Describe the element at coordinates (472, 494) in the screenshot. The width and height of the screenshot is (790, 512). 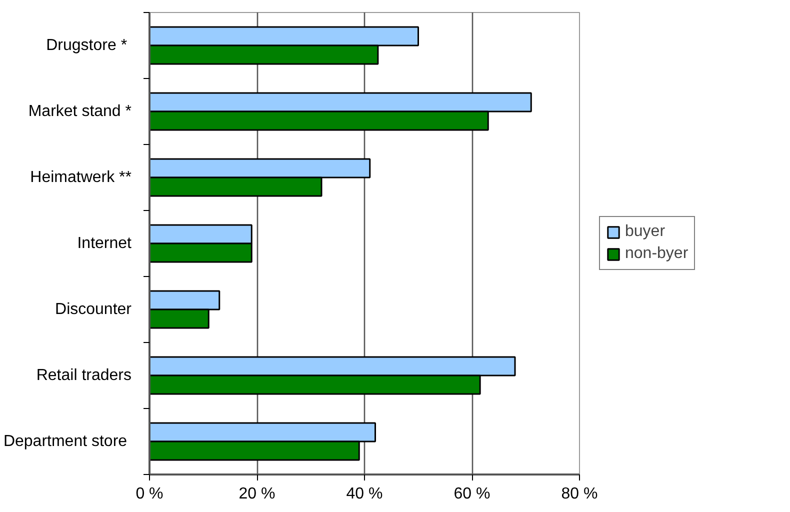
I see `x-tick-label: 60 %` at that location.